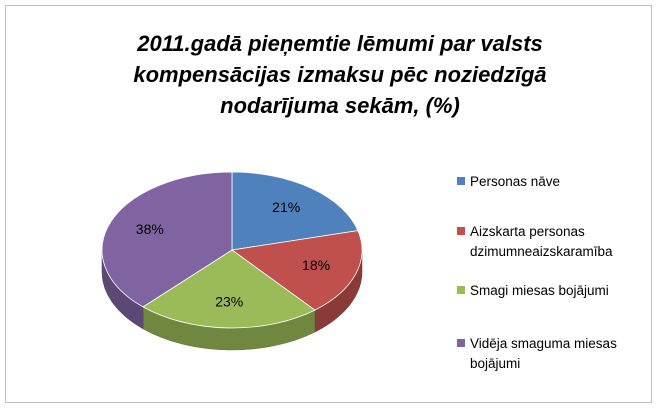 Image resolution: width=659 pixels, height=410 pixels. What do you see at coordinates (515, 181) in the screenshot?
I see `legend-label: Personas nāve` at bounding box center [515, 181].